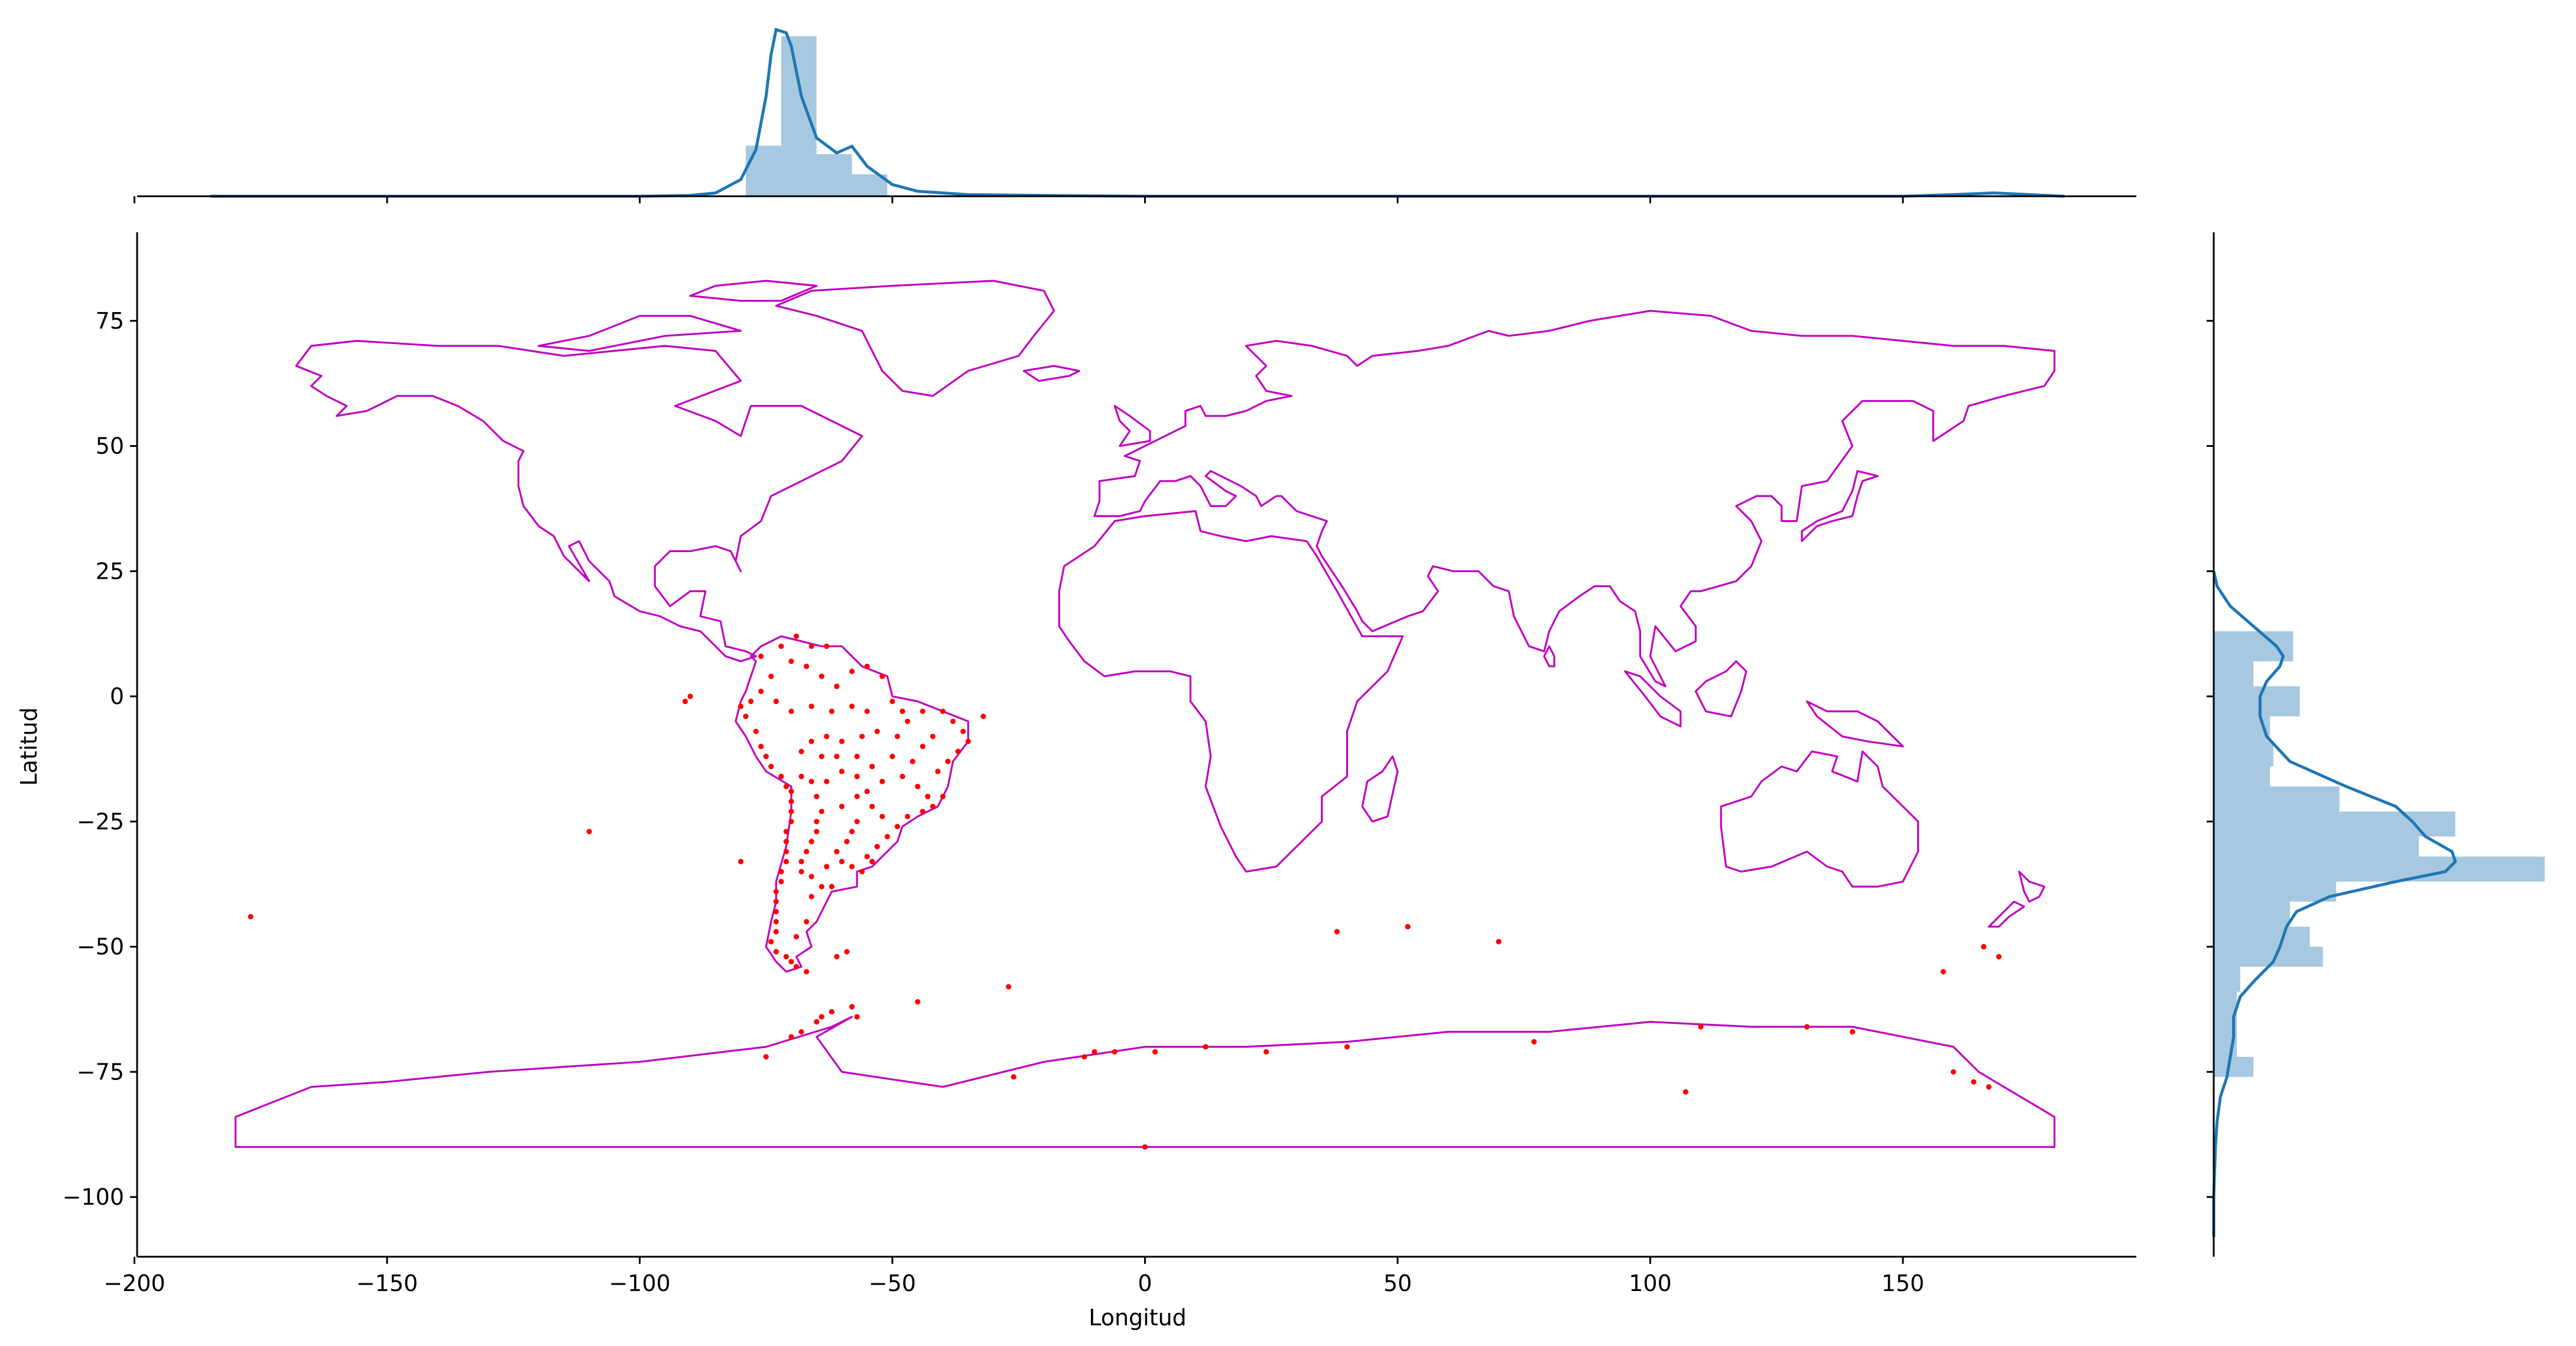 The image size is (2576, 1346). What do you see at coordinates (579, 502) in the screenshot?
I see `coastline-north-america` at bounding box center [579, 502].